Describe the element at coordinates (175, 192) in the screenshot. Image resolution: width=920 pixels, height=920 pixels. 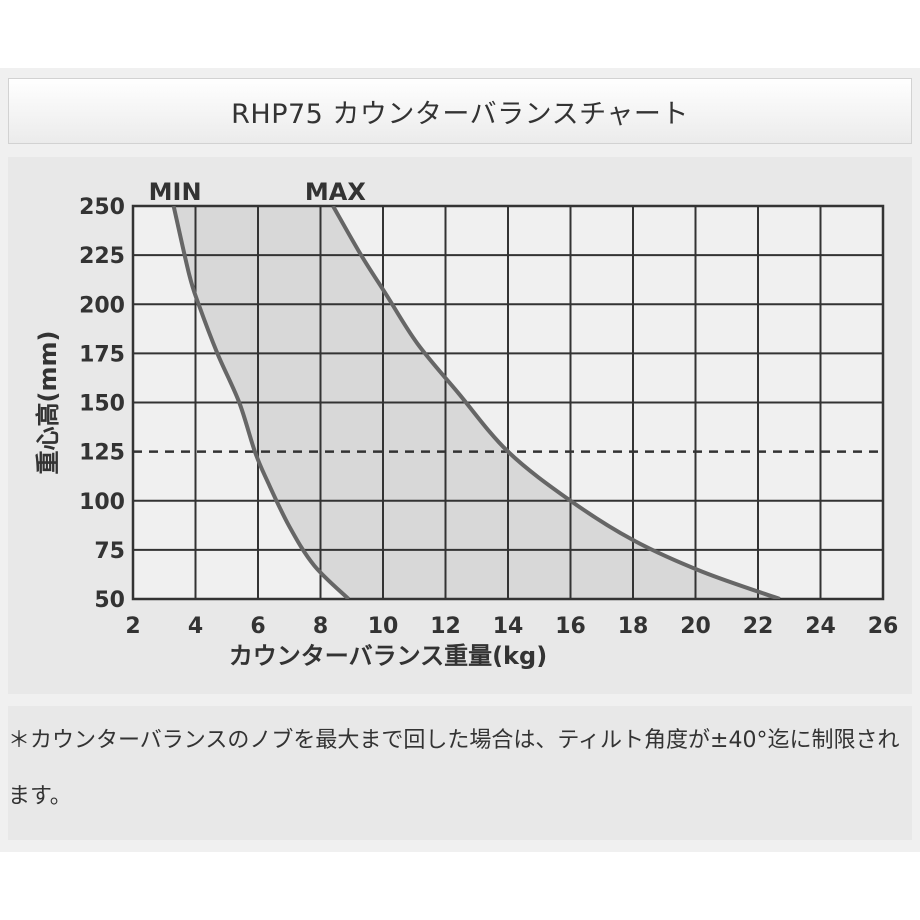
I see `series-label-min: MIN` at that location.